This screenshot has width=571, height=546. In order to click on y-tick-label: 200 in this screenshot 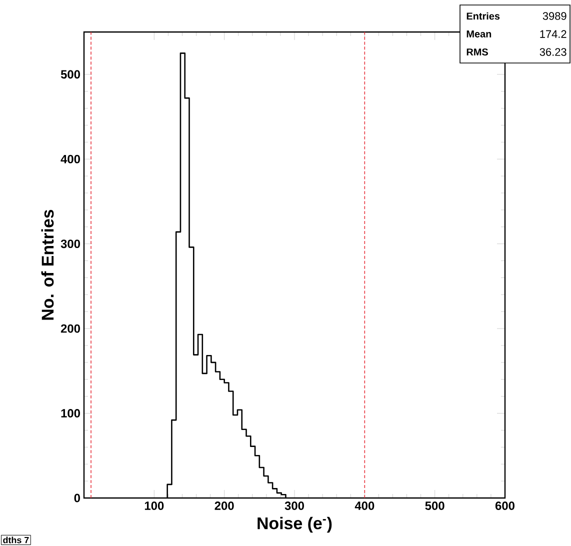, I will do `click(70, 328)`.